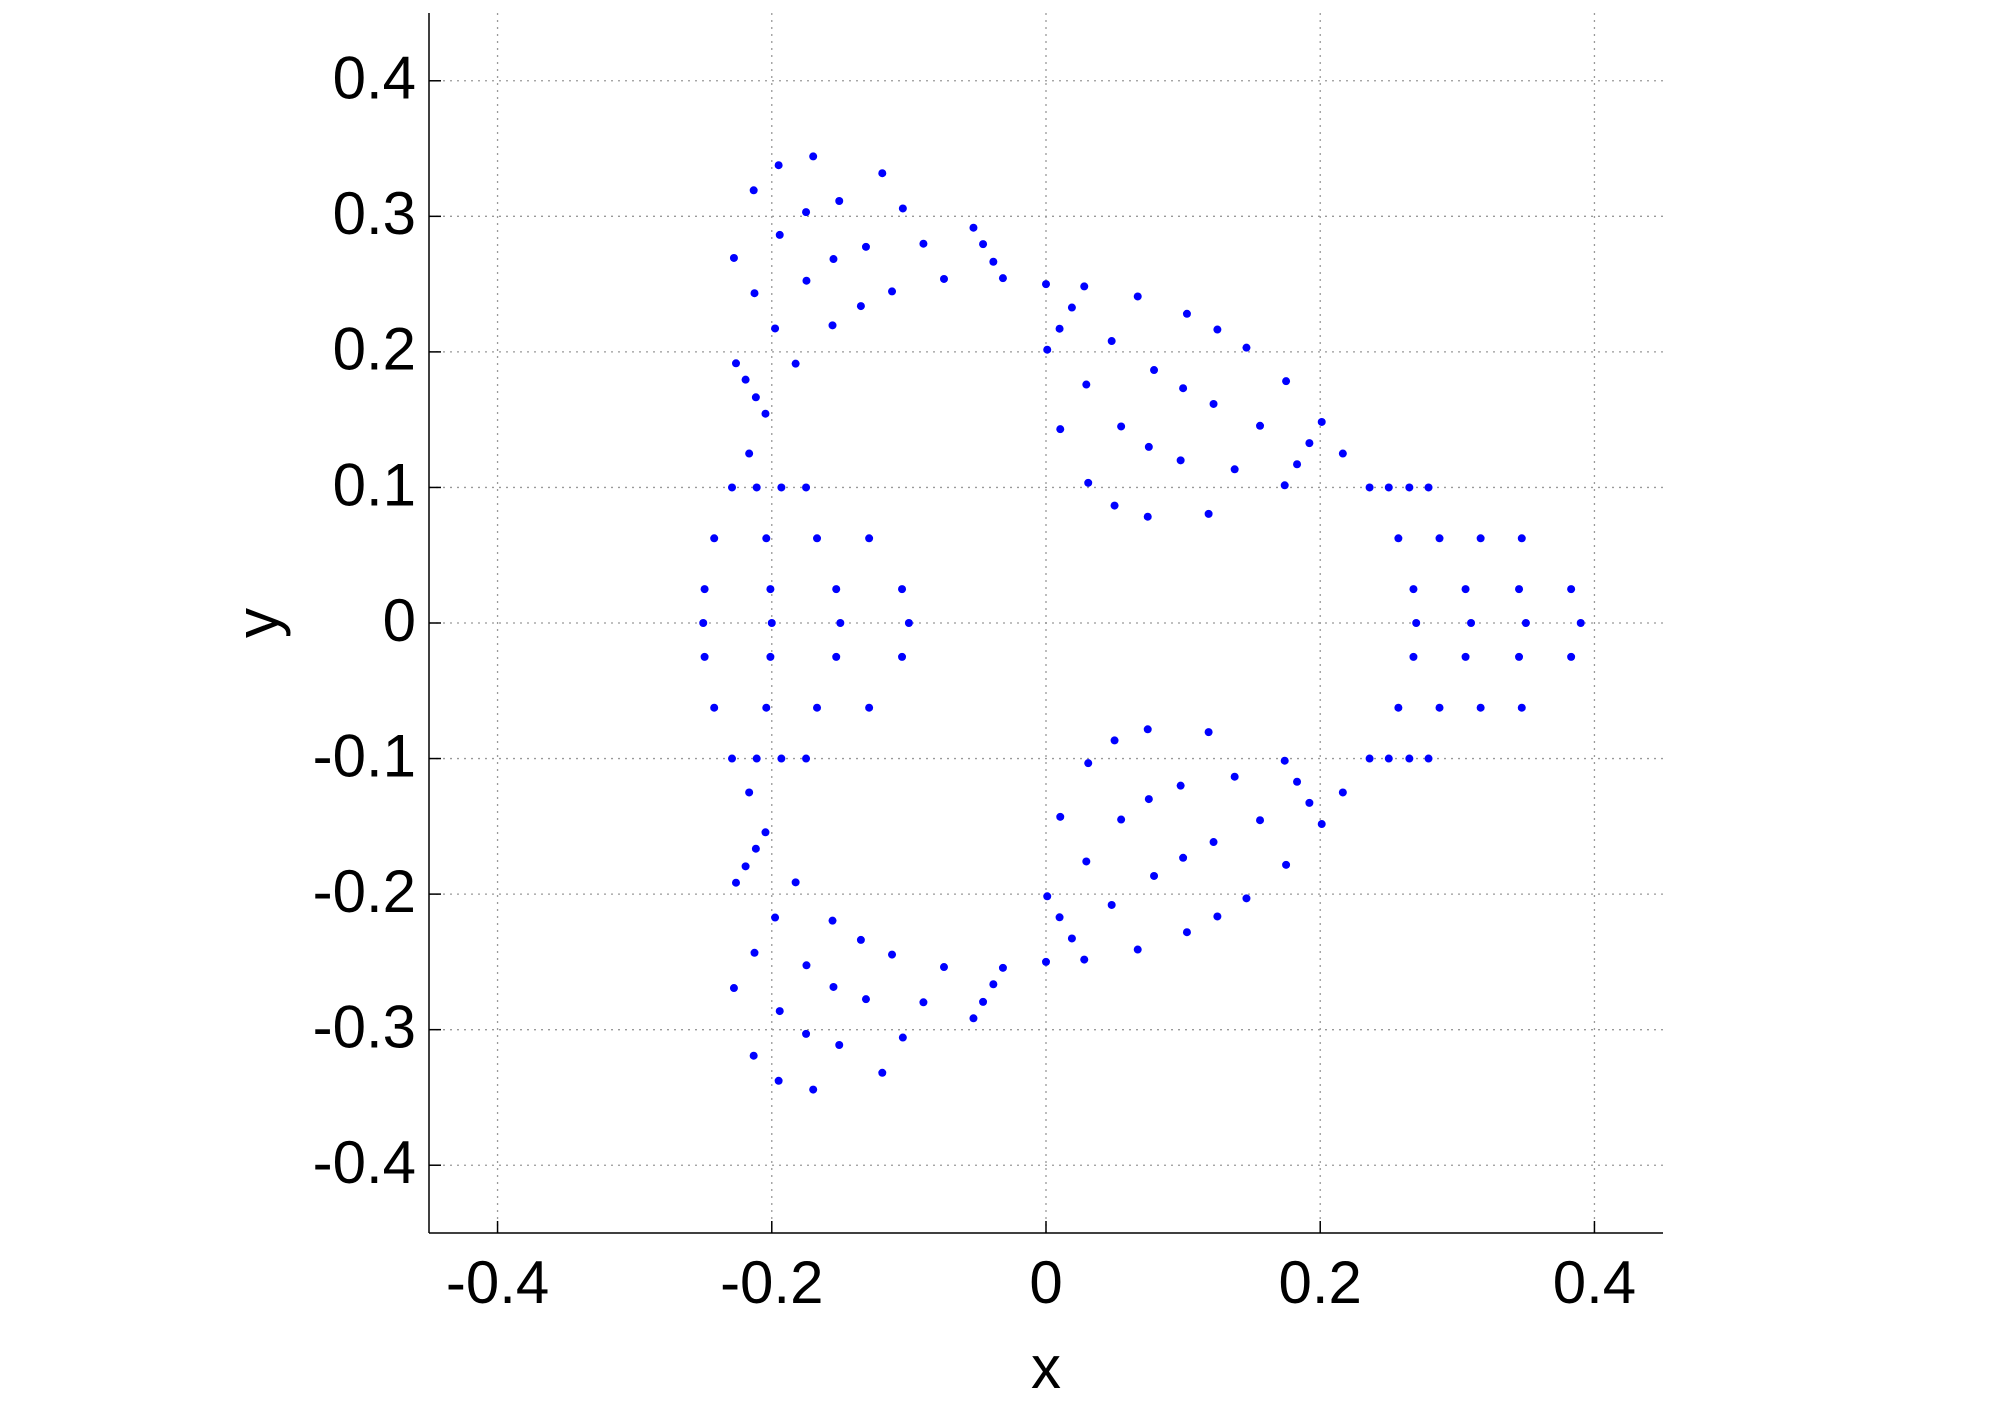 This screenshot has width=2000, height=1405. What do you see at coordinates (771, 1282) in the screenshot?
I see `x-tick-label: -0.2` at bounding box center [771, 1282].